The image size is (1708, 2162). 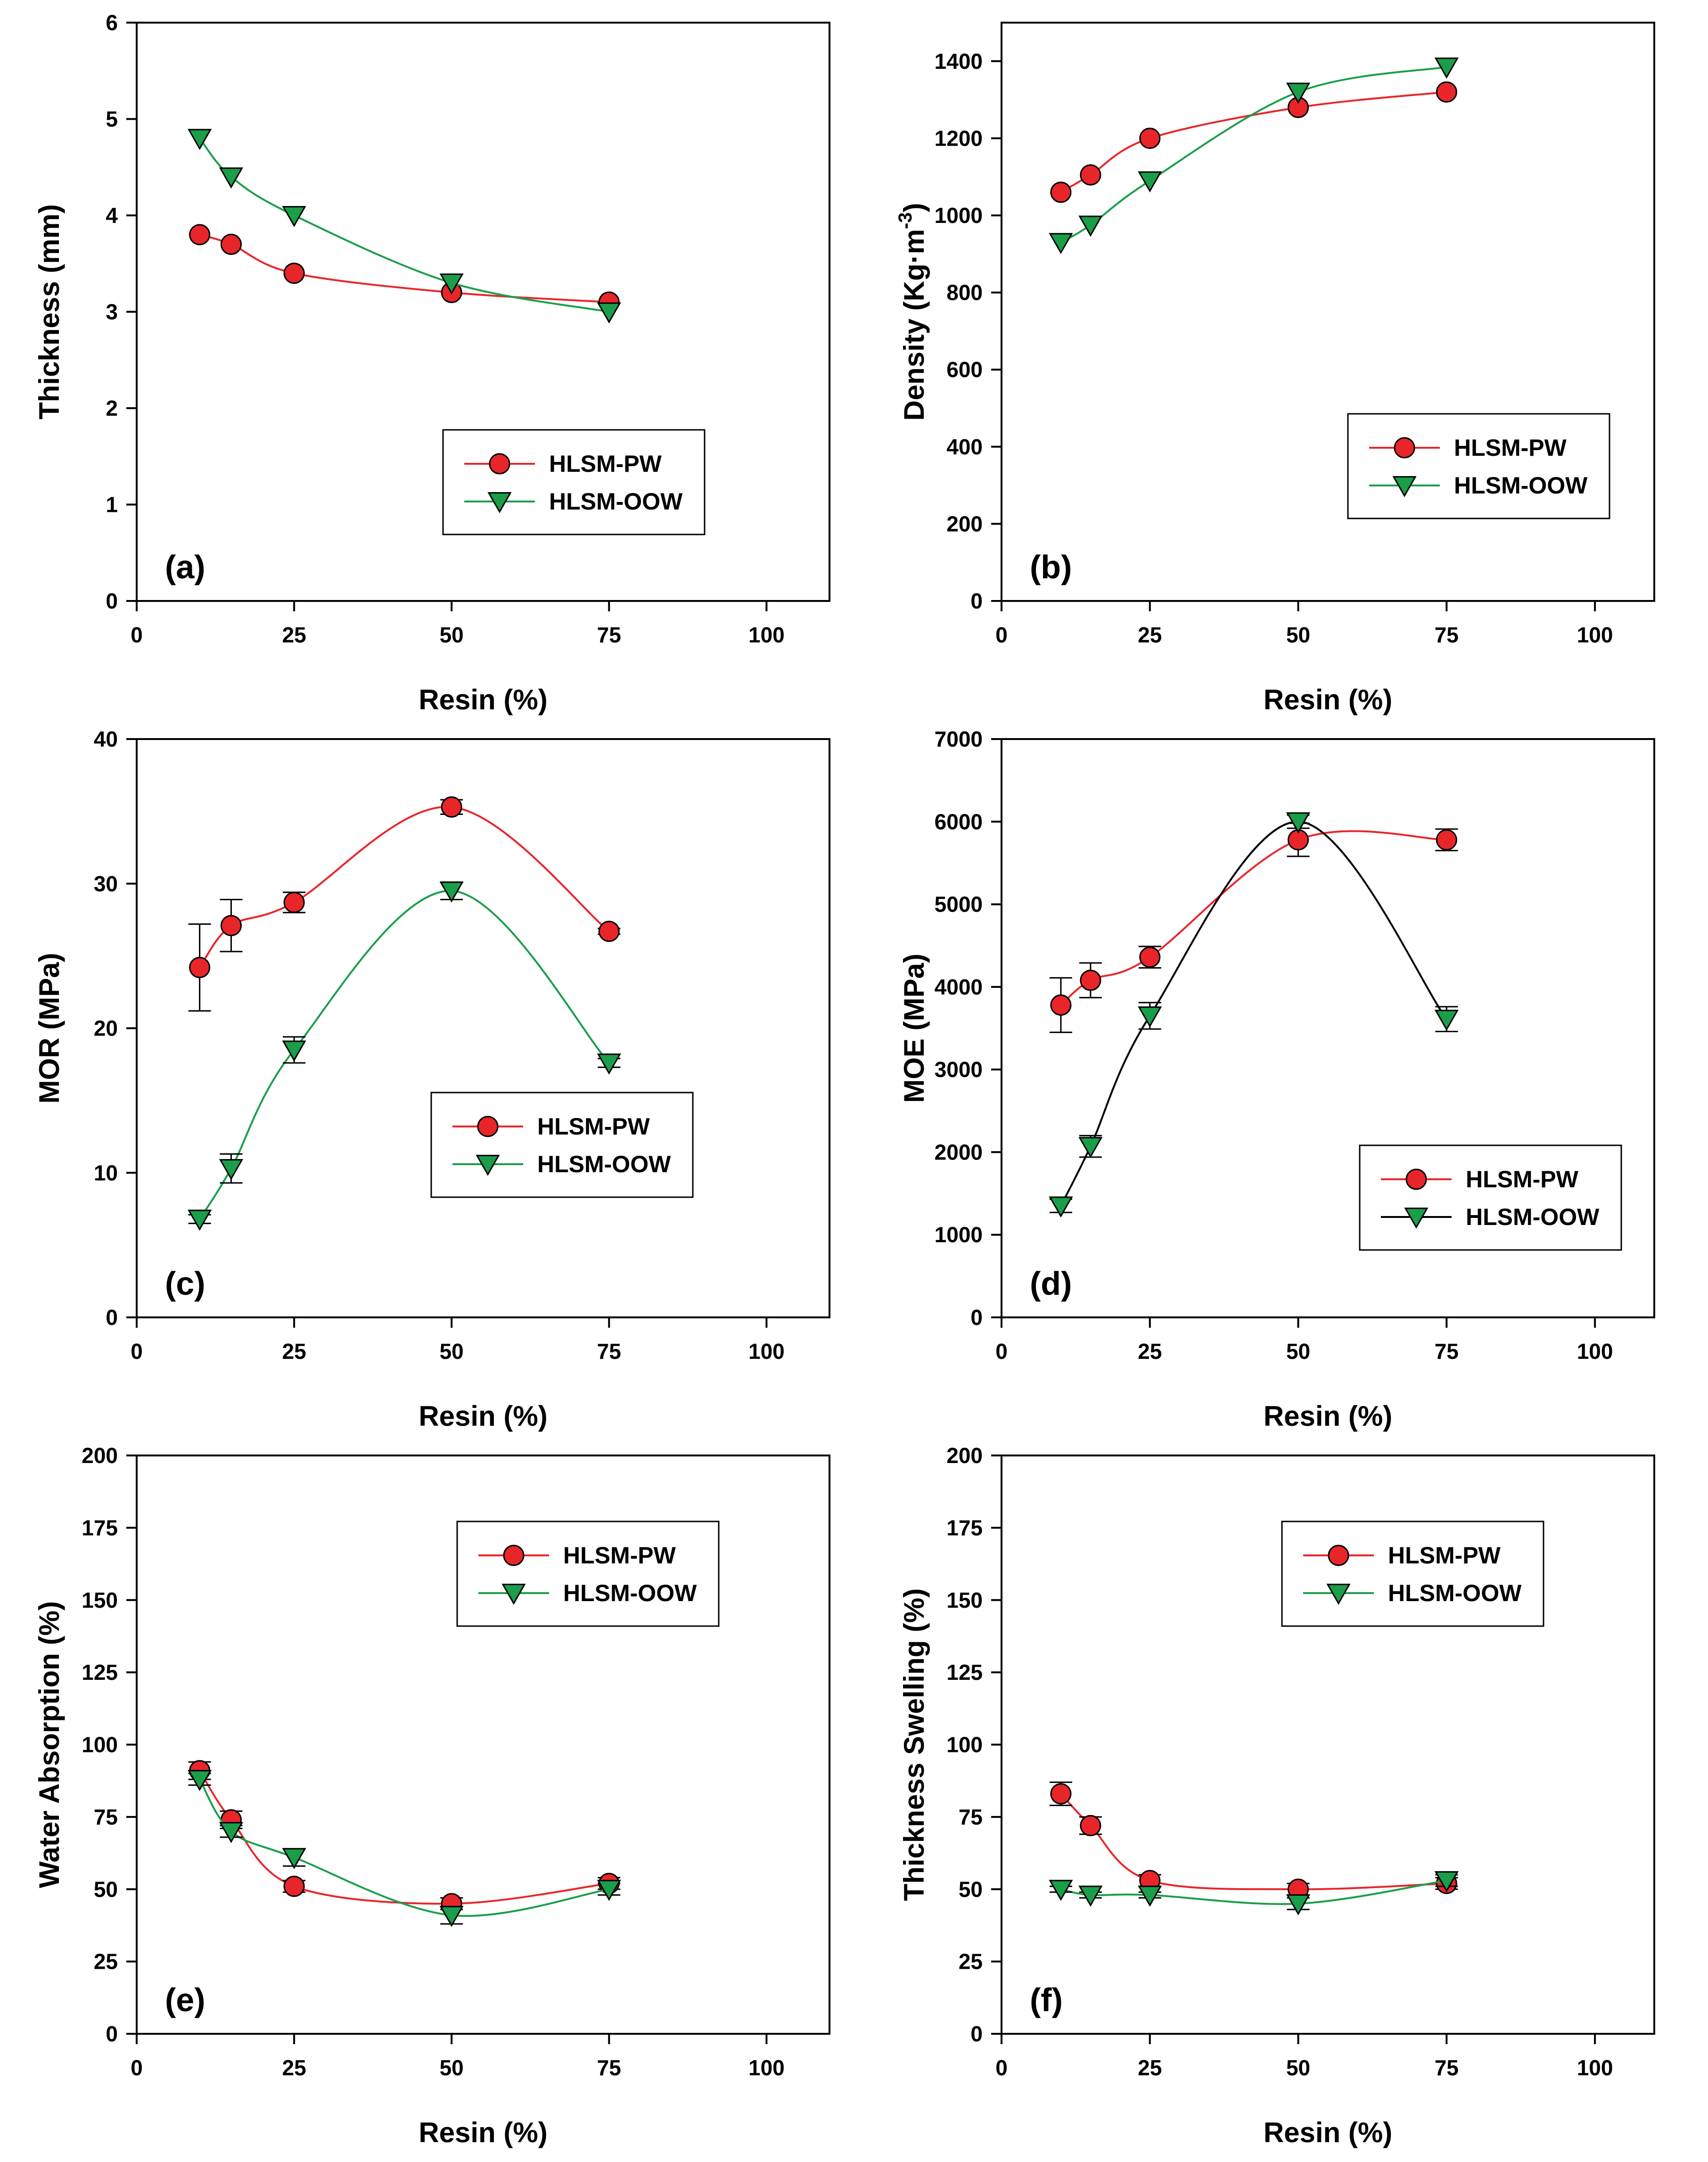 I want to click on y-tick-label: 0, so click(x=977, y=1317).